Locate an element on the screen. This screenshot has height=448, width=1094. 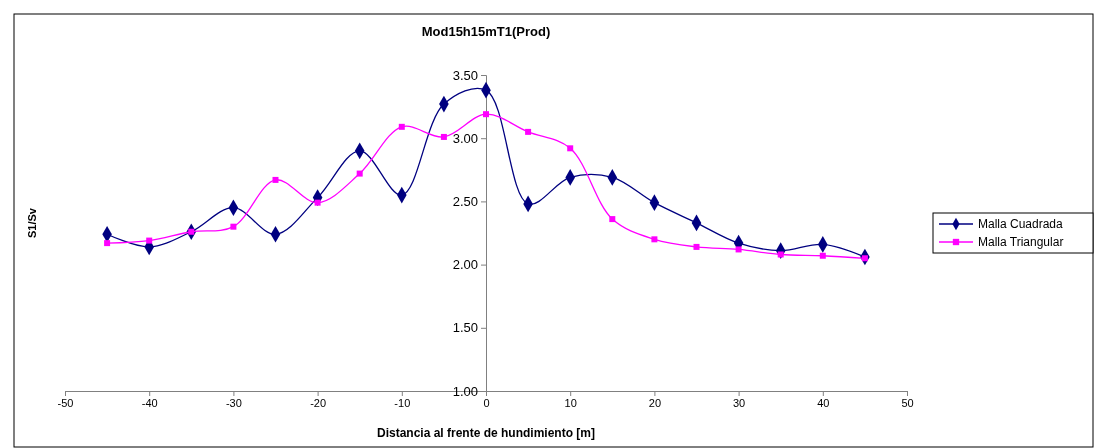
x-tick-label: -30 is located at coordinates (233, 402).